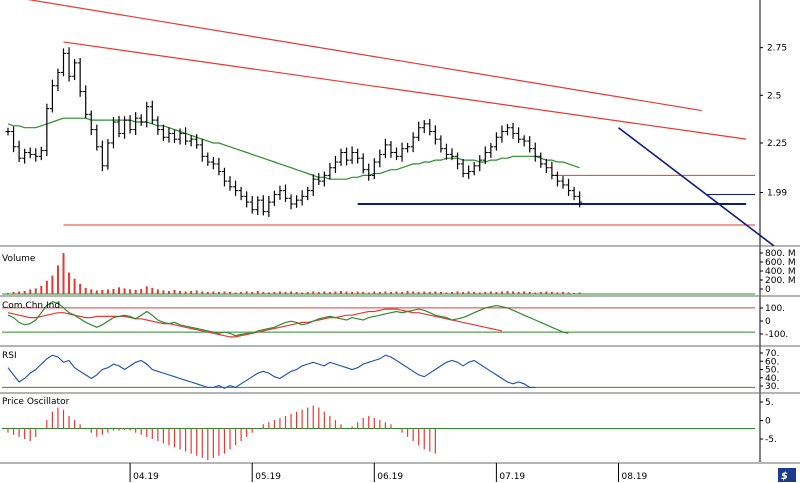 The image size is (800, 483). Describe the element at coordinates (775, 309) in the screenshot. I see `cci-tick-label: 100.` at that location.